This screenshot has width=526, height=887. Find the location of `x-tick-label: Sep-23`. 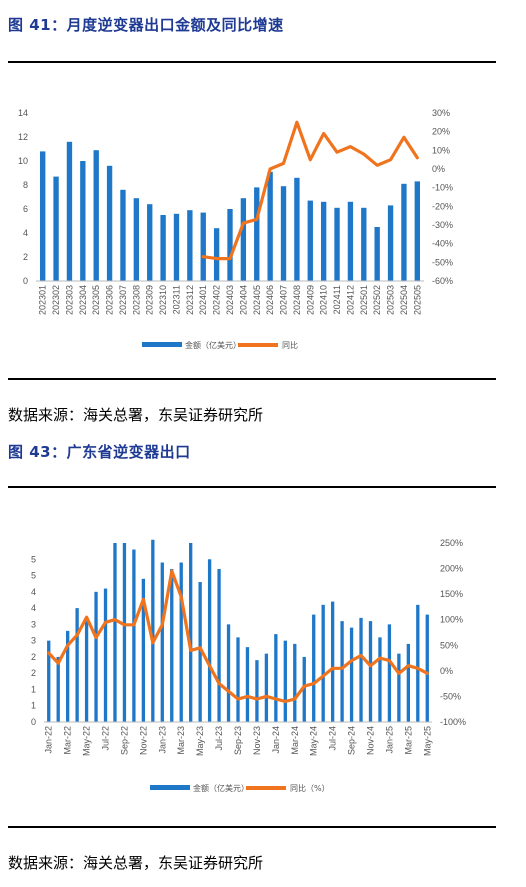

x-tick-label: Sep-23 is located at coordinates (238, 740).